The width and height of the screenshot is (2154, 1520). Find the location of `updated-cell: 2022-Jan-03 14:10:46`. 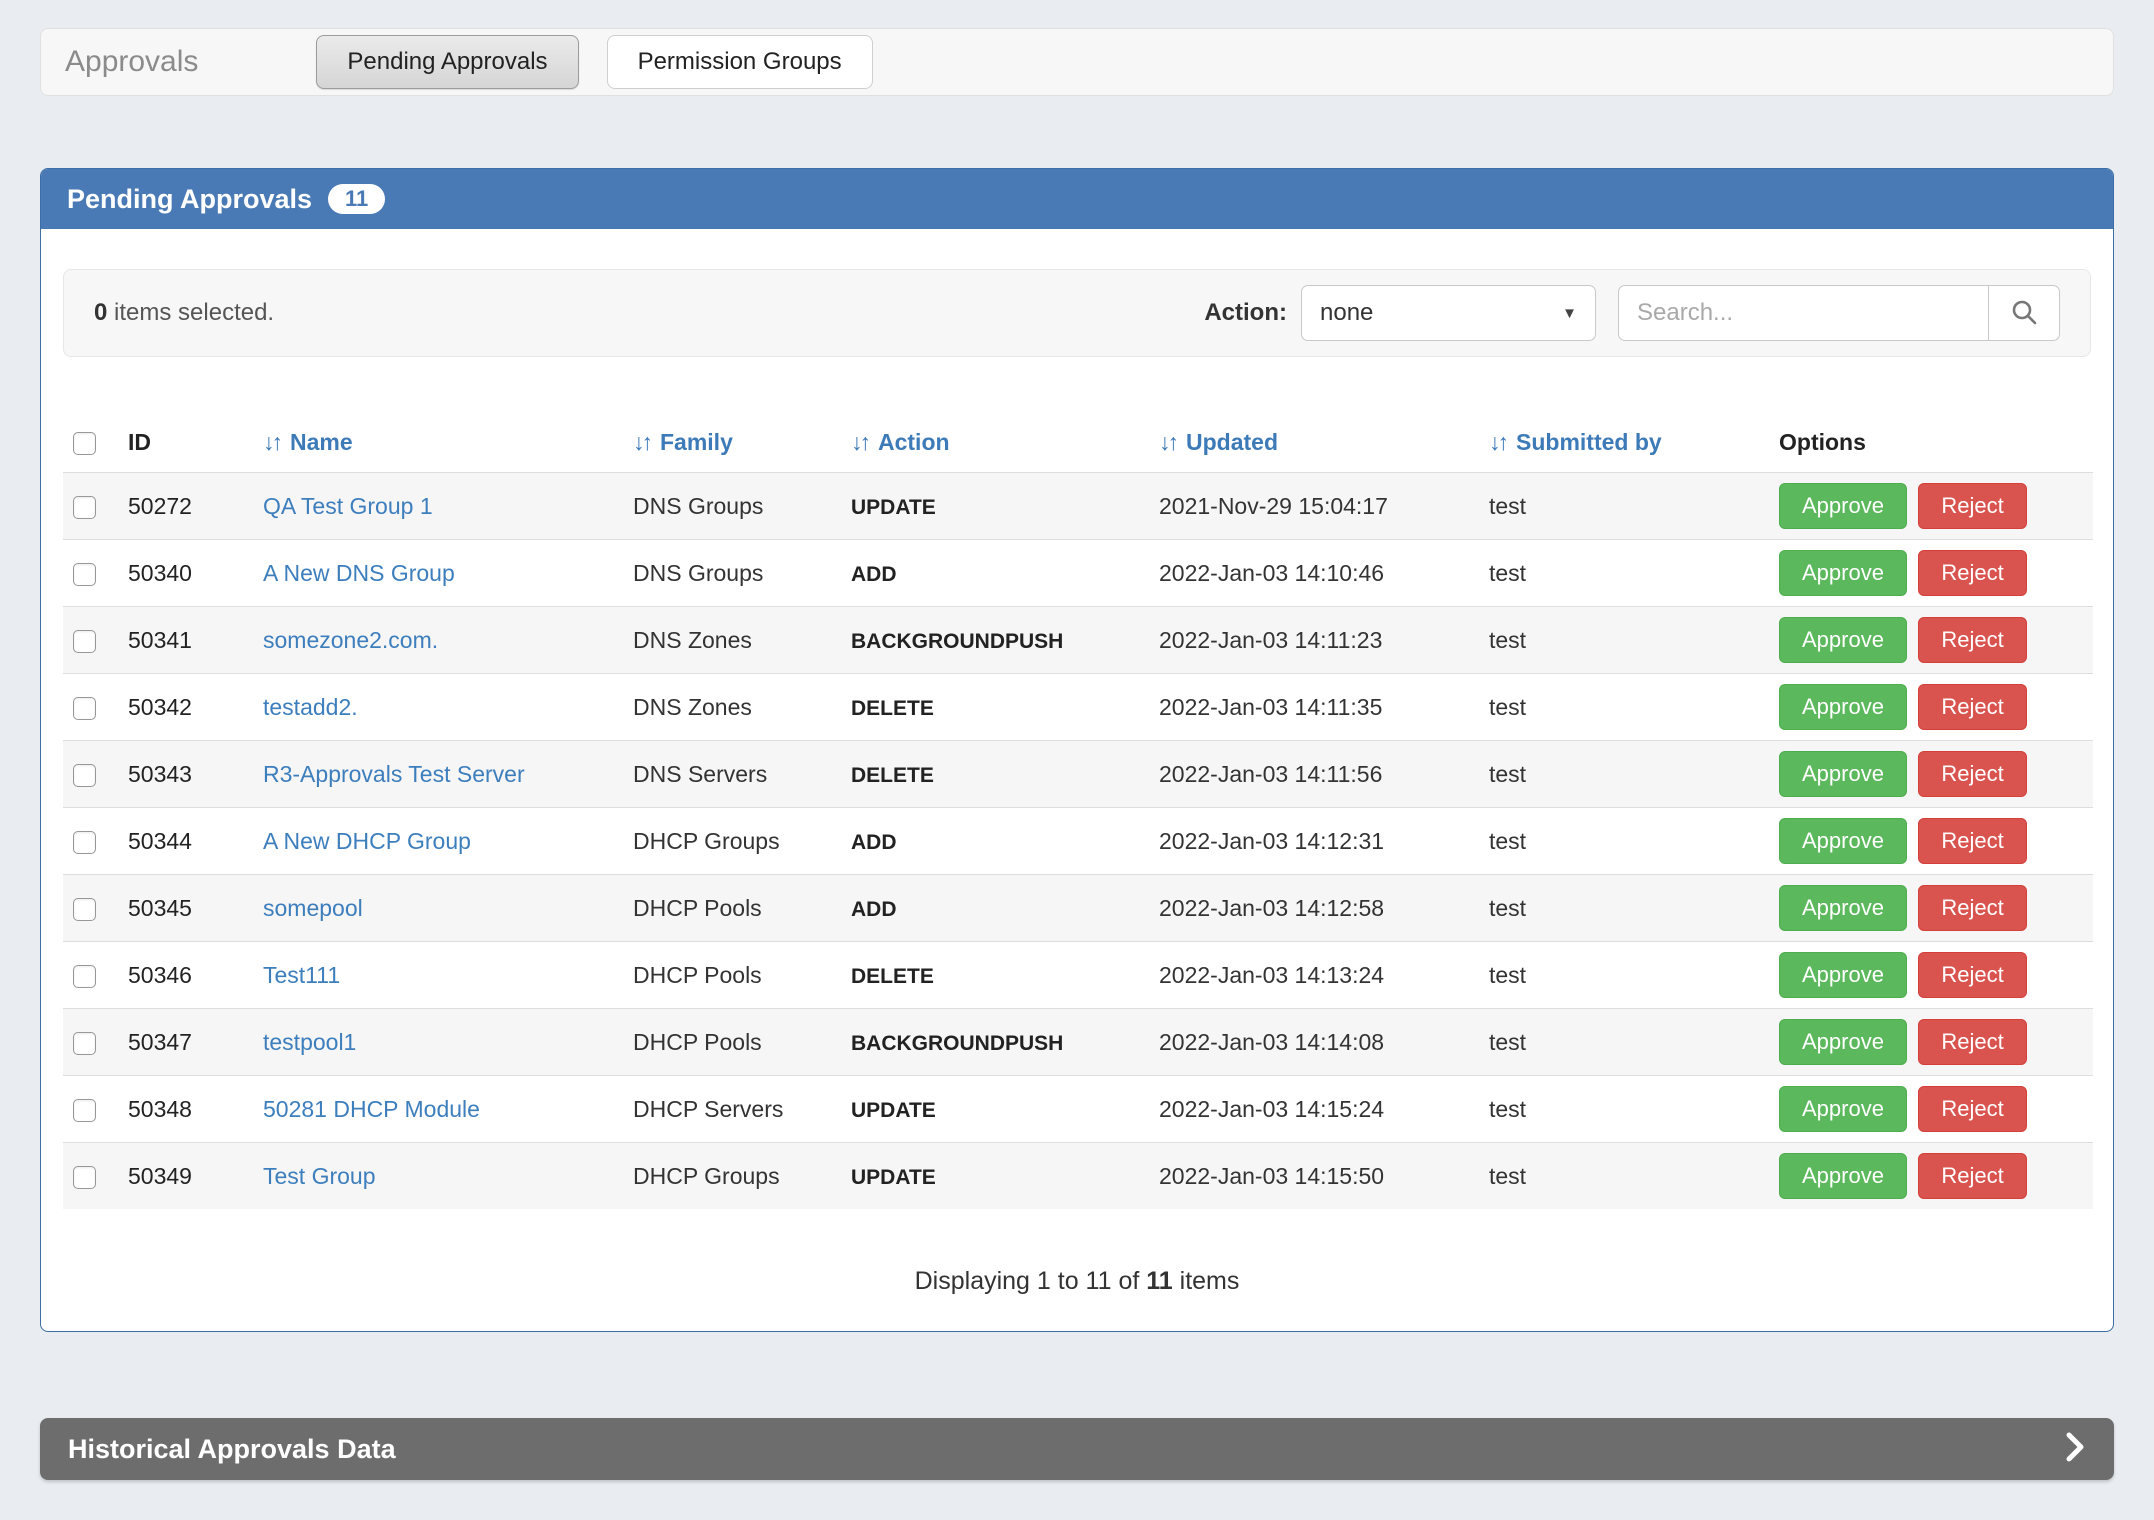

updated-cell: 2022-Jan-03 14:10:46 is located at coordinates (1314, 573).